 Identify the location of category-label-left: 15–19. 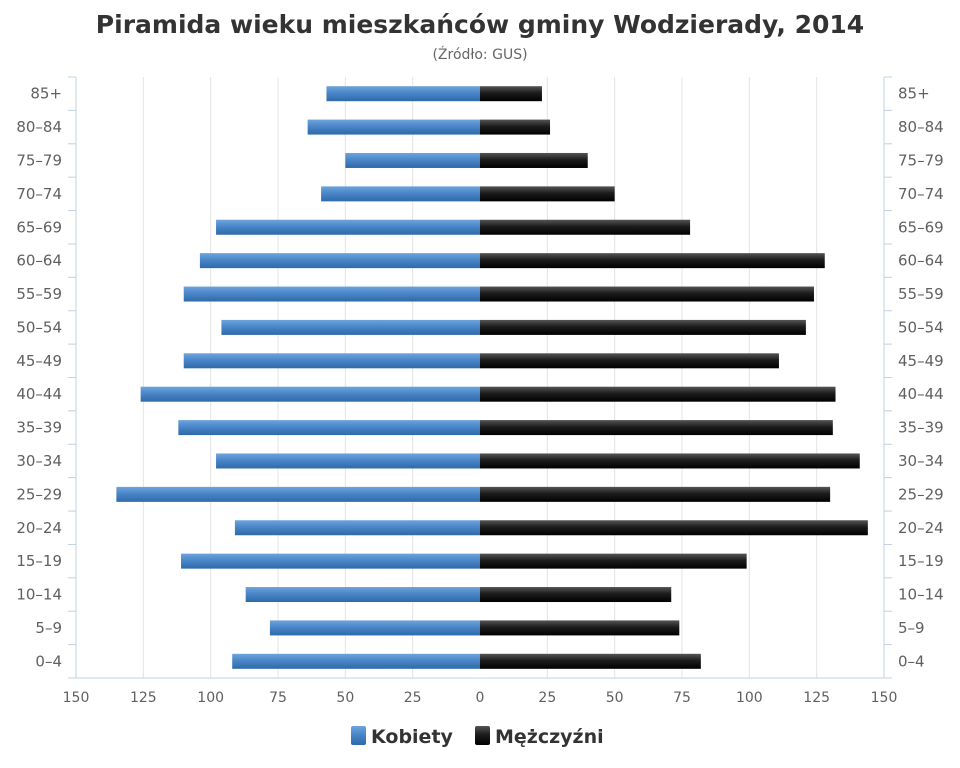
(39, 561).